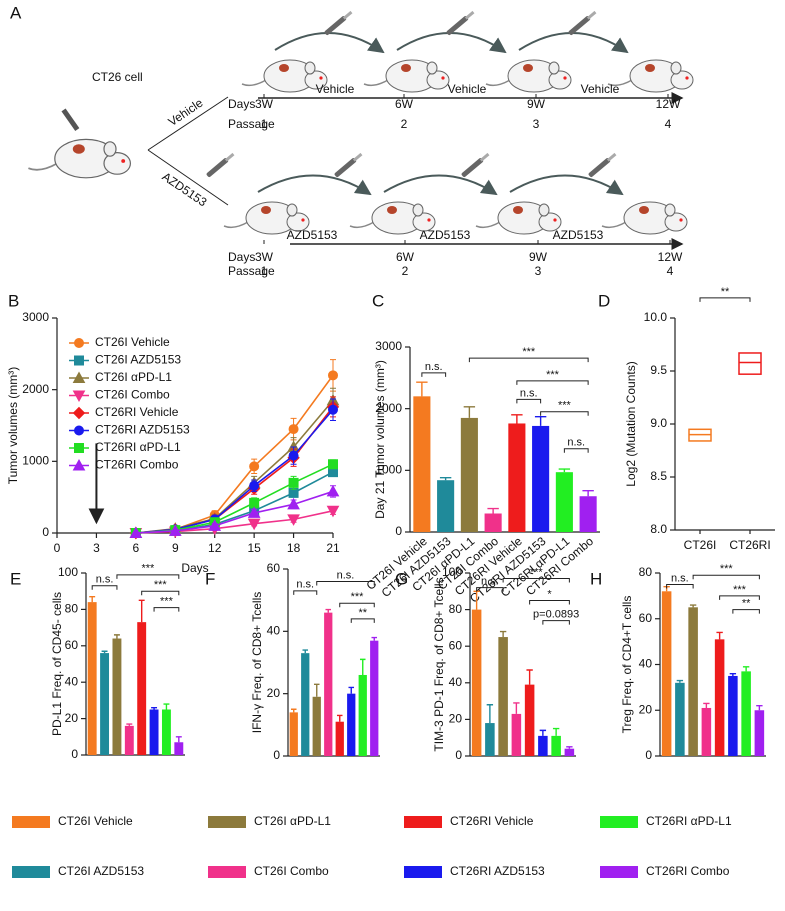  What do you see at coordinates (132, 342) in the screenshot?
I see `legend-label: CT26I Vehicle` at bounding box center [132, 342].